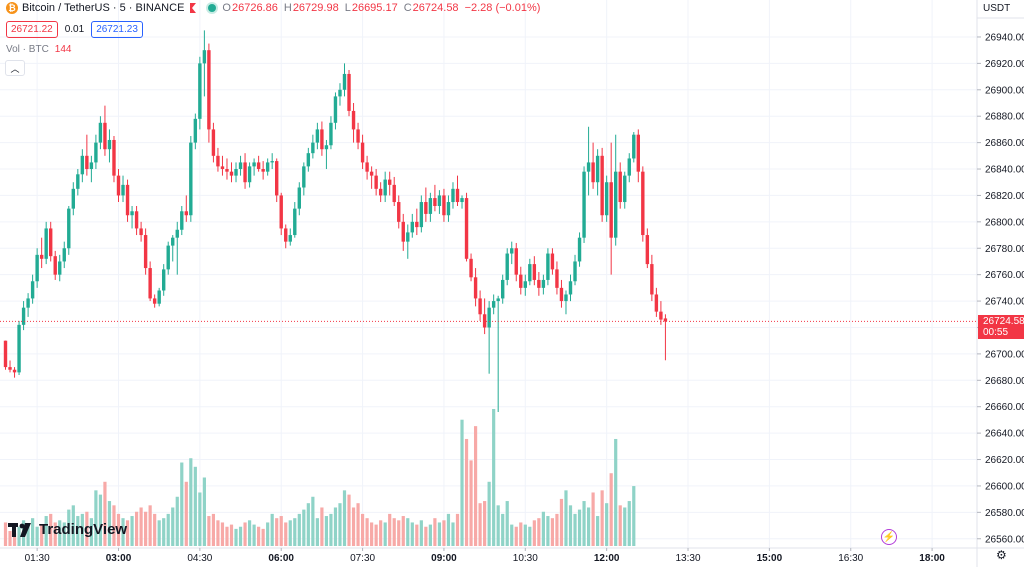 This screenshot has height=567, width=1024. Describe the element at coordinates (889, 537) in the screenshot. I see `lightning-icon: ⚡` at that location.